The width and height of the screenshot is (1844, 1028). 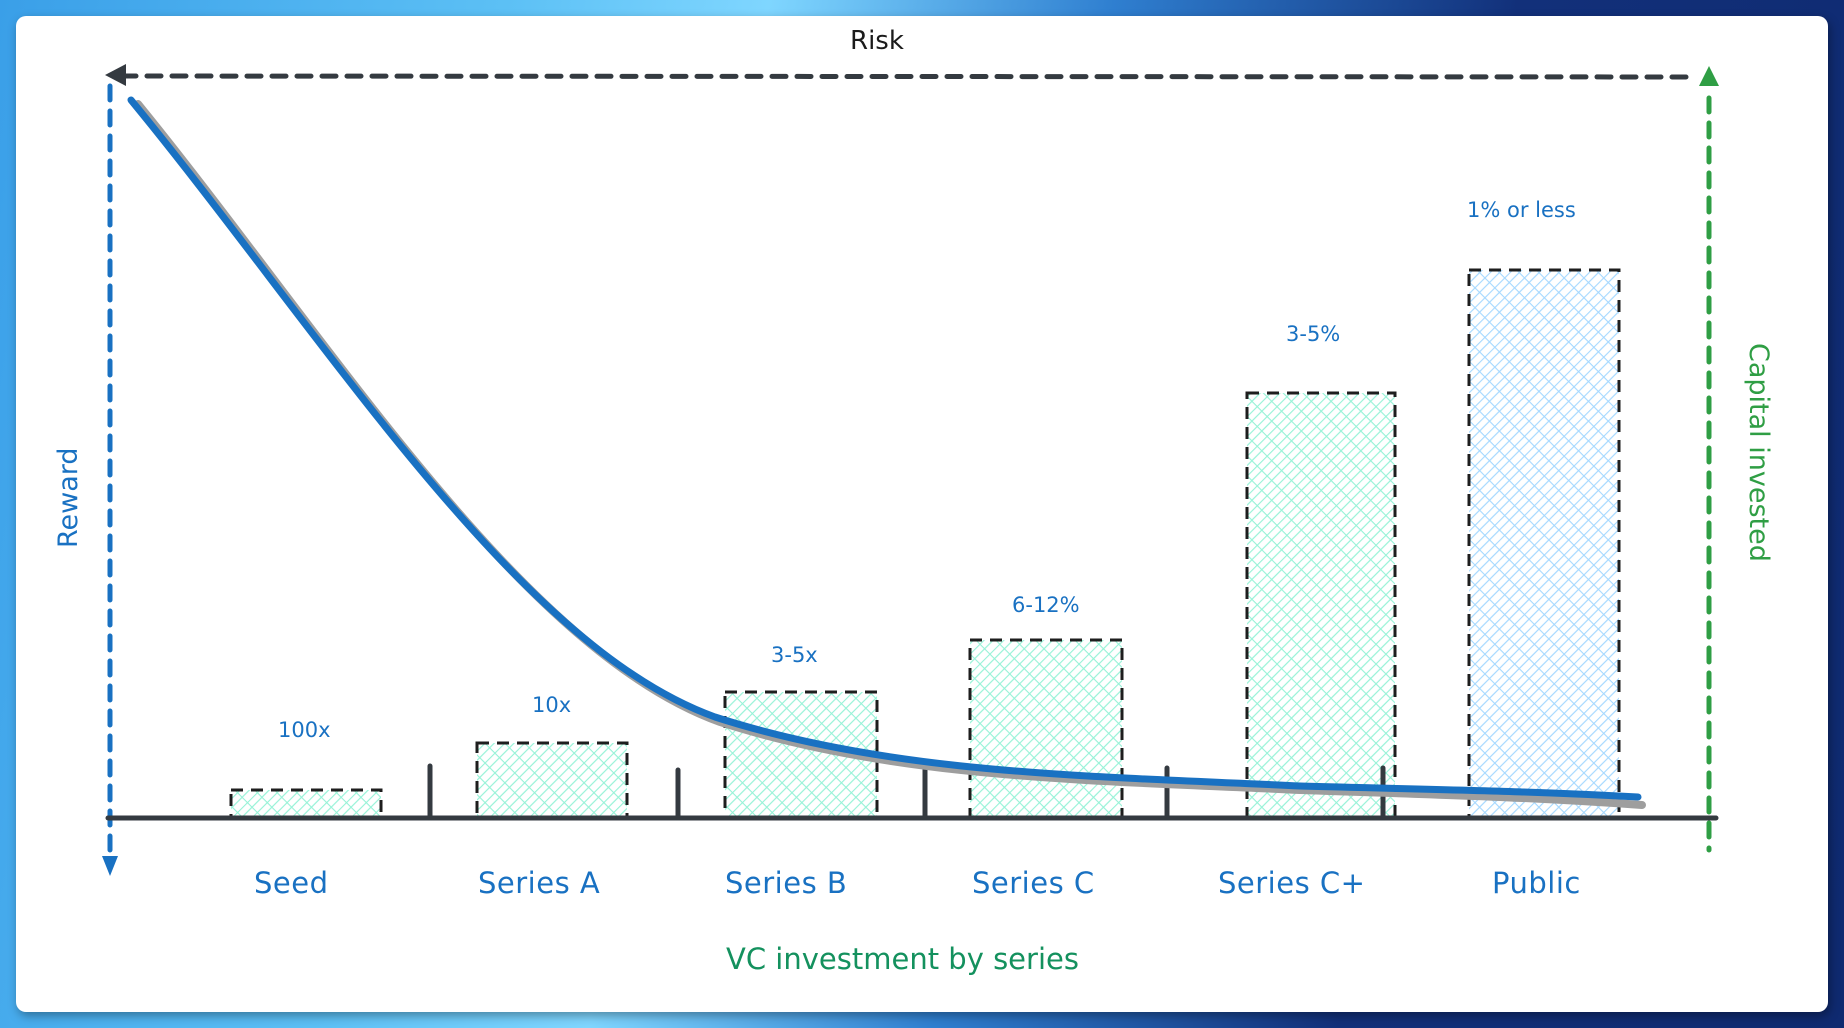 I want to click on x-axis-title: VC investment by series, so click(x=902, y=959).